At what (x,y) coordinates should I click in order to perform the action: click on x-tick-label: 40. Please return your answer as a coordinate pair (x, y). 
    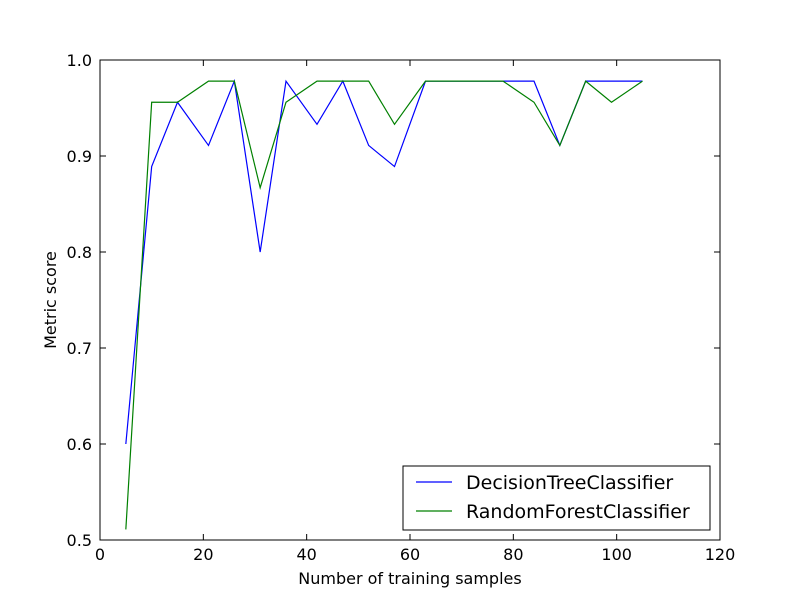
    Looking at the image, I should click on (306, 554).